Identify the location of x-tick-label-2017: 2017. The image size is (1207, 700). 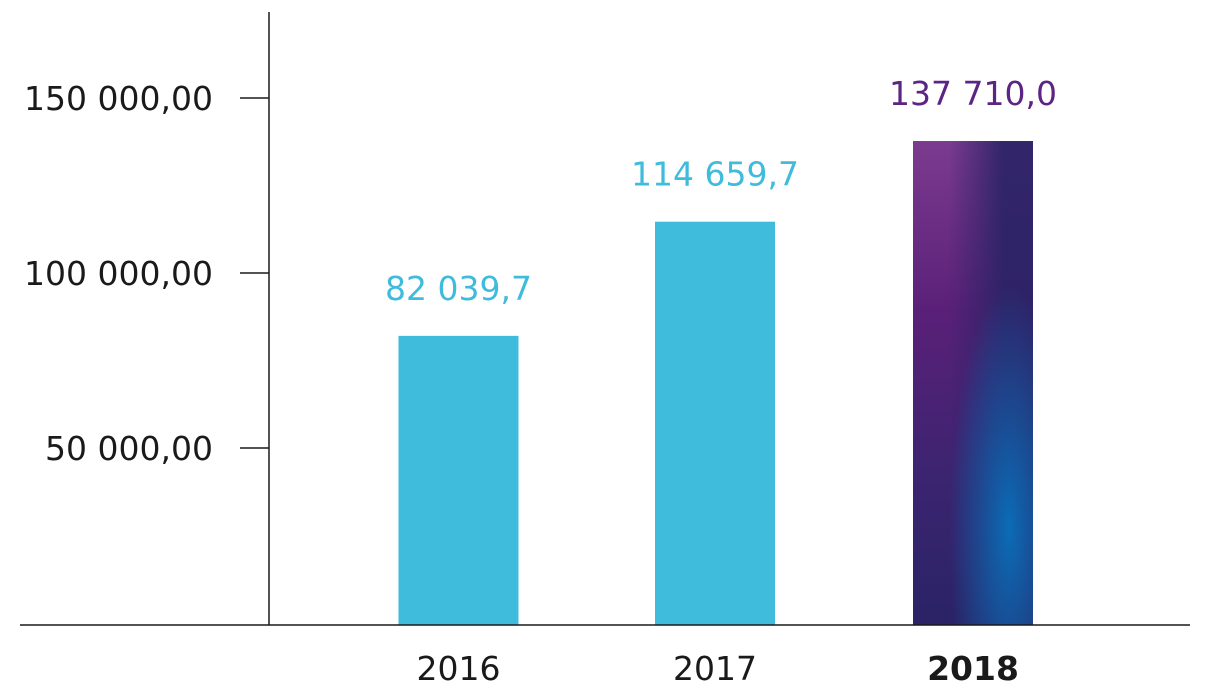
(715, 668).